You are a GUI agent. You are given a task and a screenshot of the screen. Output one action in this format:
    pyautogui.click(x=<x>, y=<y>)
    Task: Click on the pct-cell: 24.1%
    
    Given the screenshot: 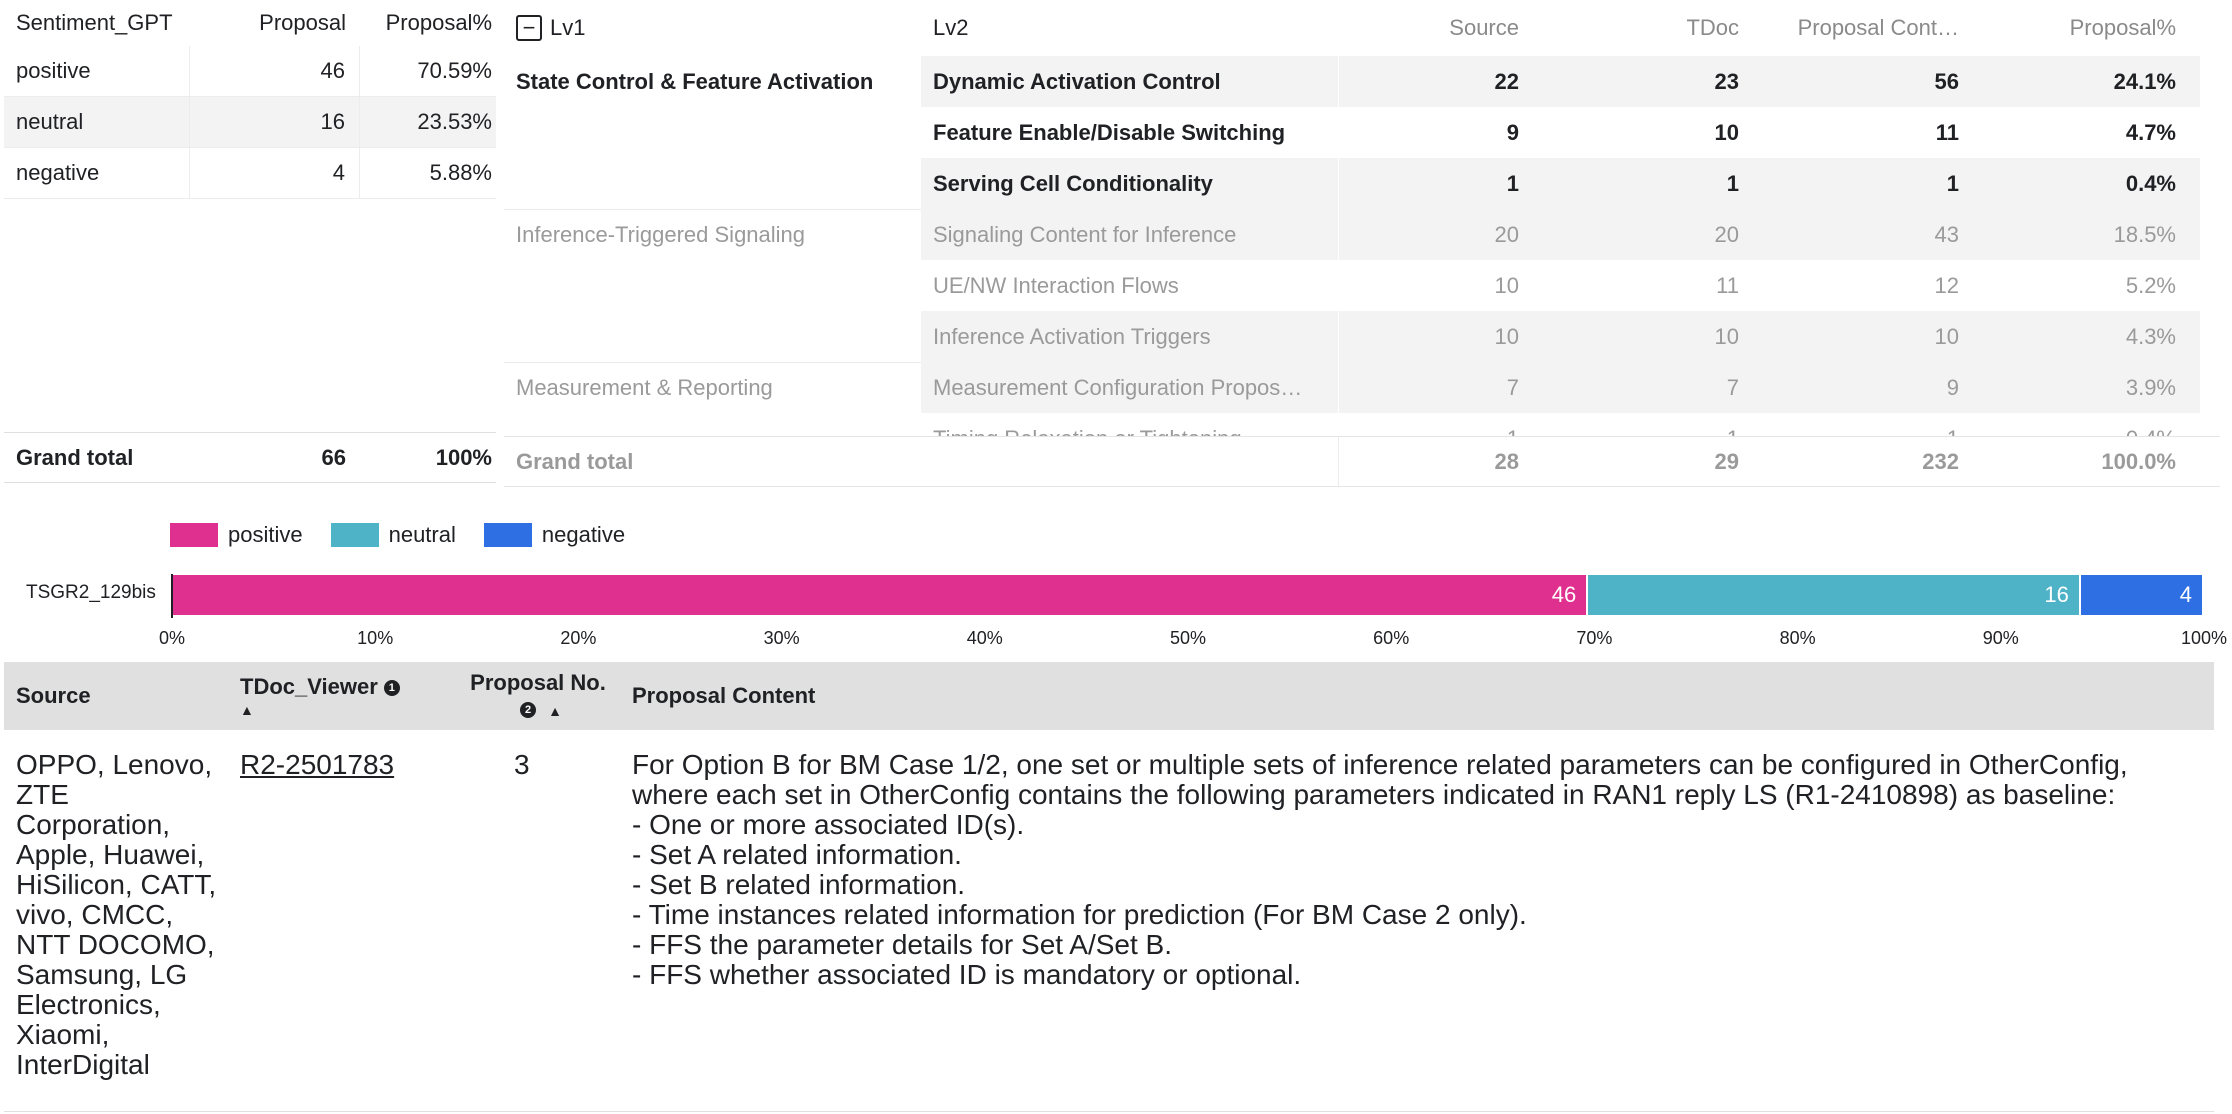 What is the action you would take?
    pyautogui.click(x=2089, y=81)
    